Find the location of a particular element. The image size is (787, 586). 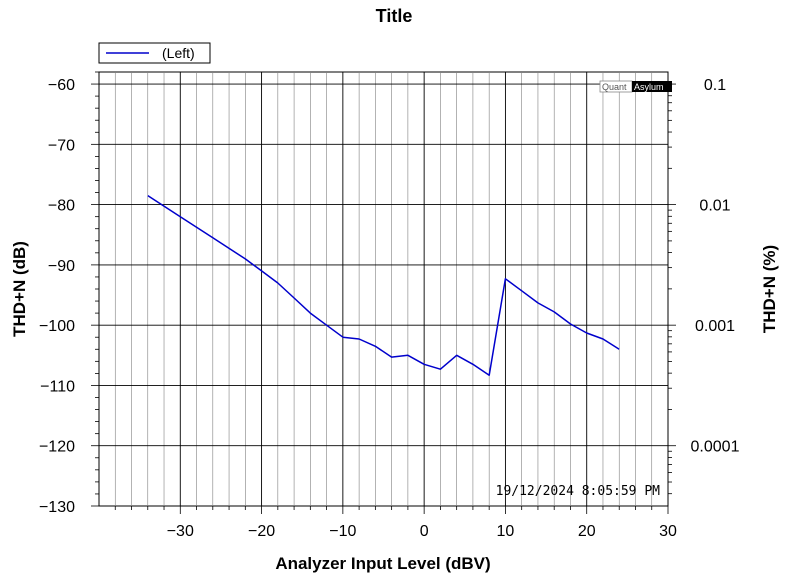

y-tick-label: −110 is located at coordinates (57, 386).